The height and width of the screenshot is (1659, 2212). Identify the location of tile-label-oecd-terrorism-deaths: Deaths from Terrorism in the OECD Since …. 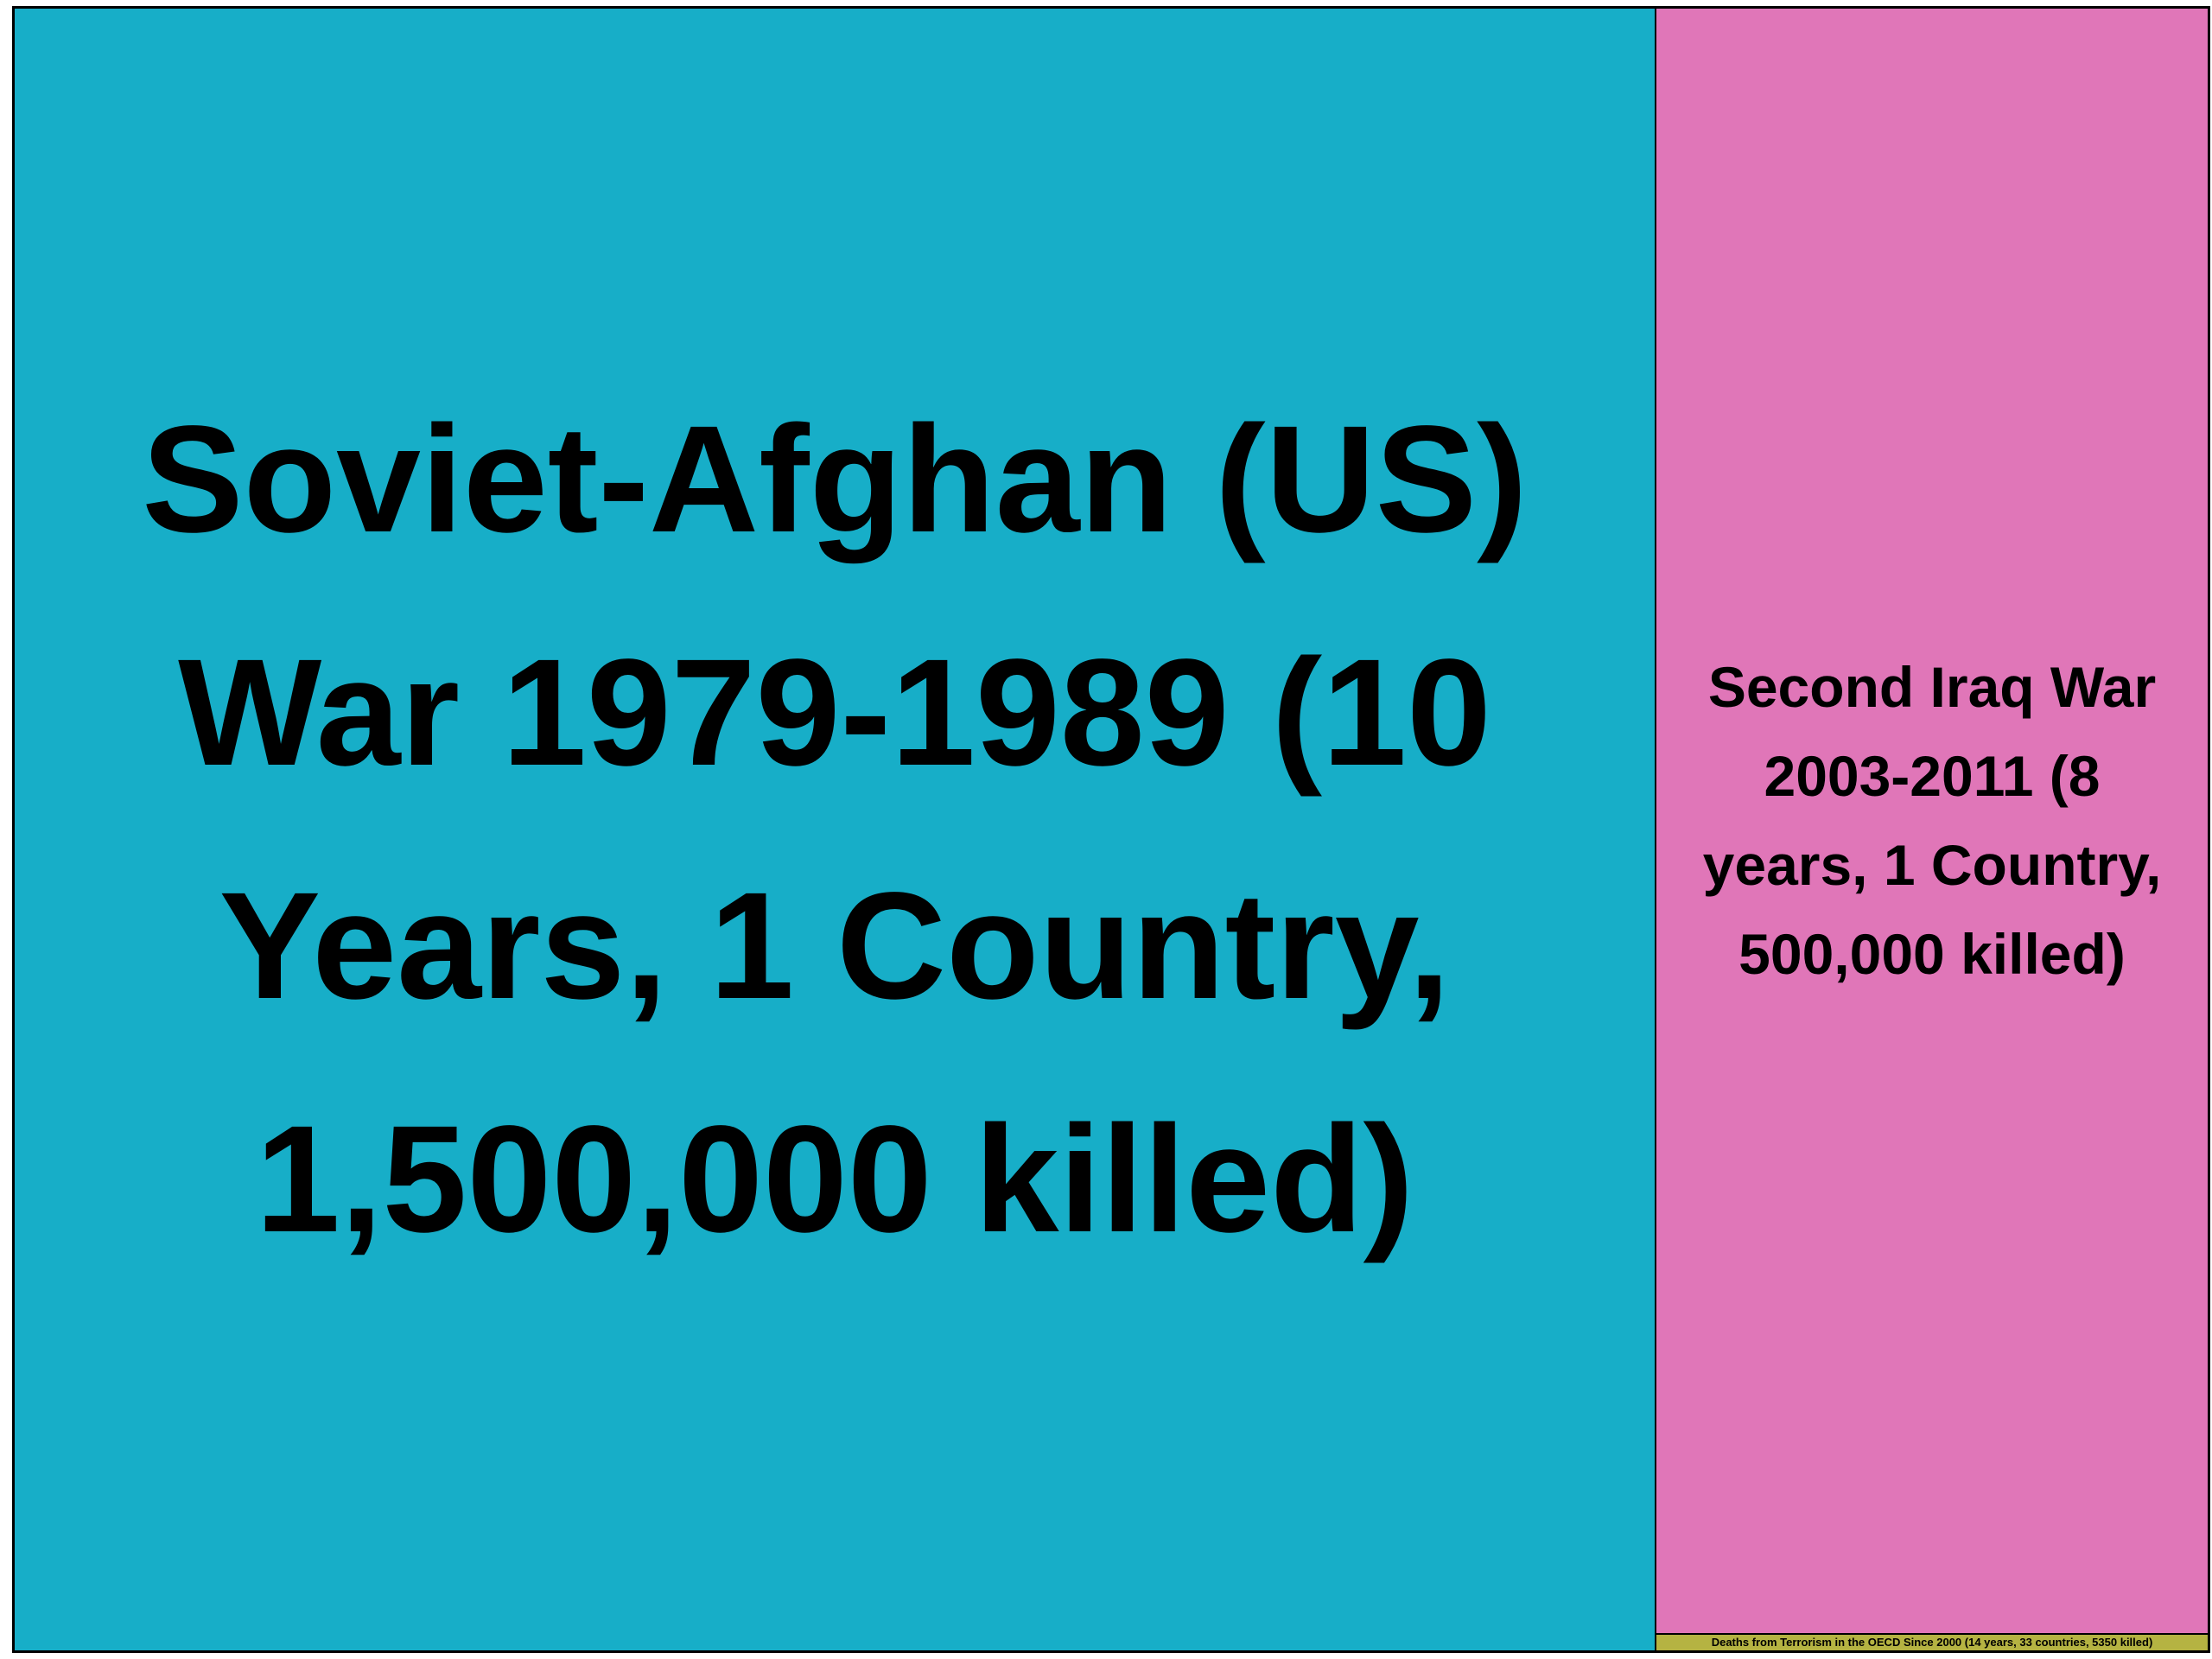
(1932, 1642).